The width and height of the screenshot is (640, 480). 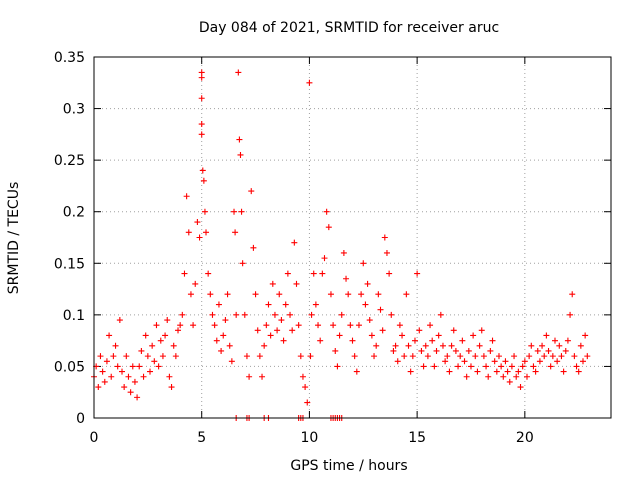 I want to click on x-axis-label: GPS time / hours, so click(x=348, y=466).